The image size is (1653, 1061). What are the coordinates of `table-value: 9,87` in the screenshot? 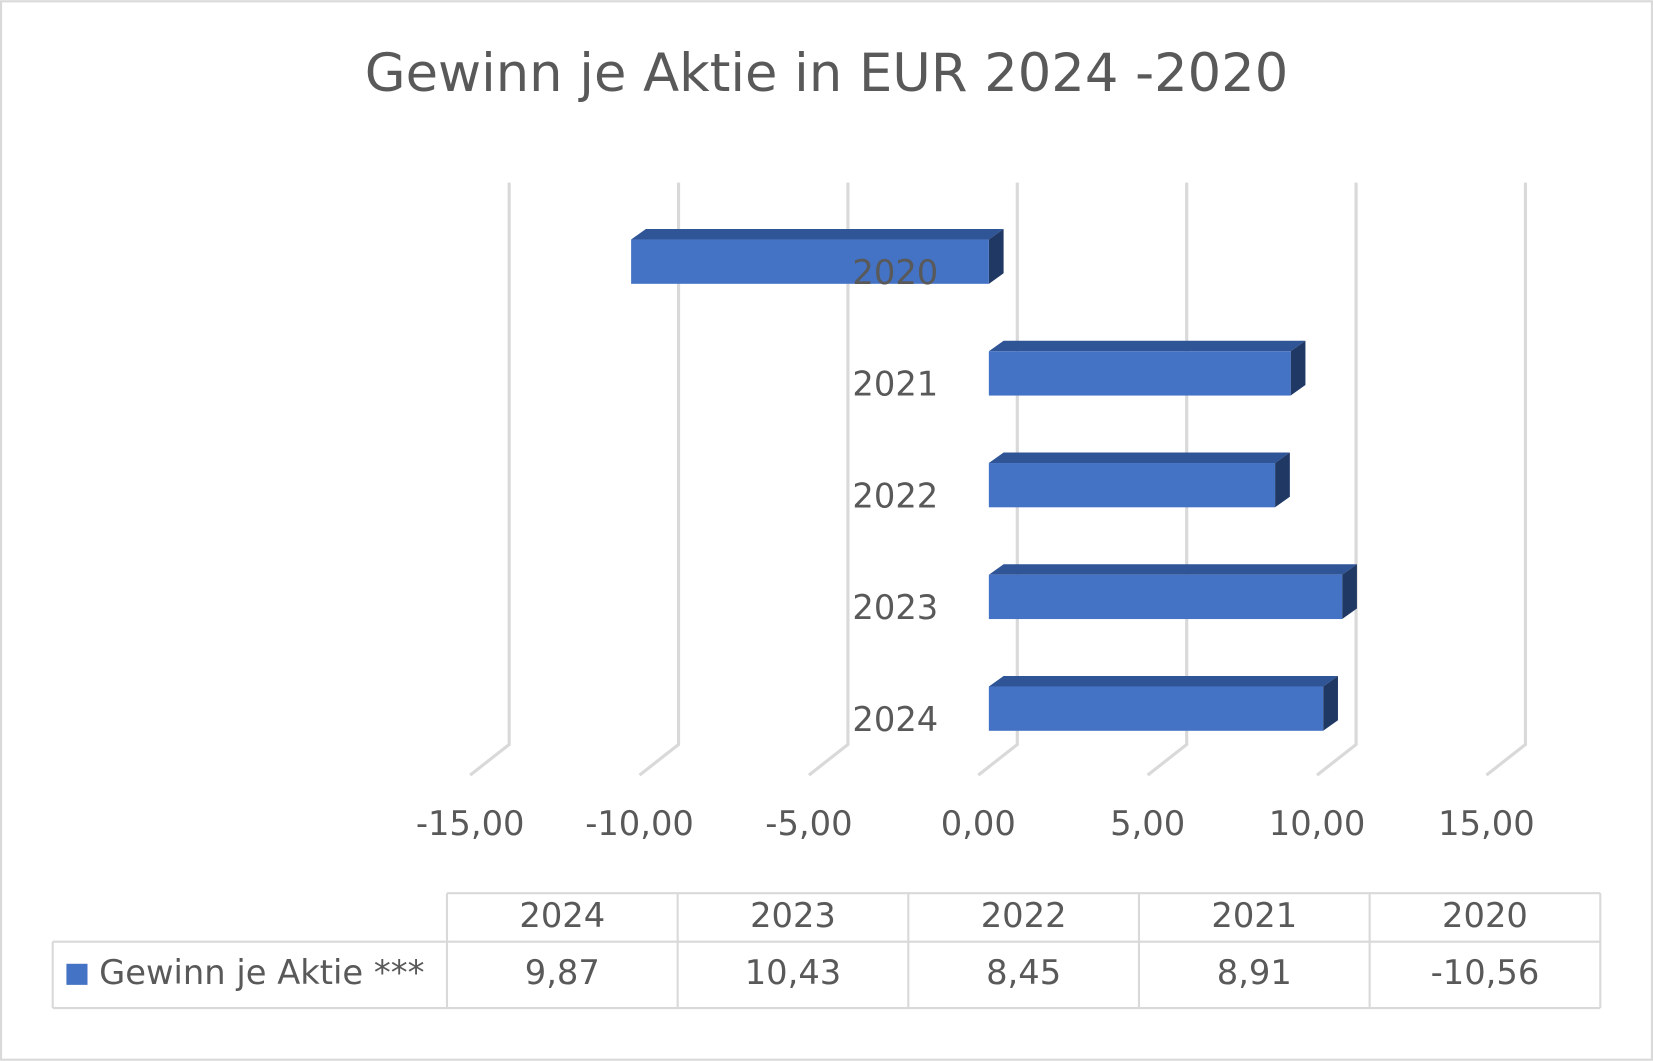 It's located at (562, 972).